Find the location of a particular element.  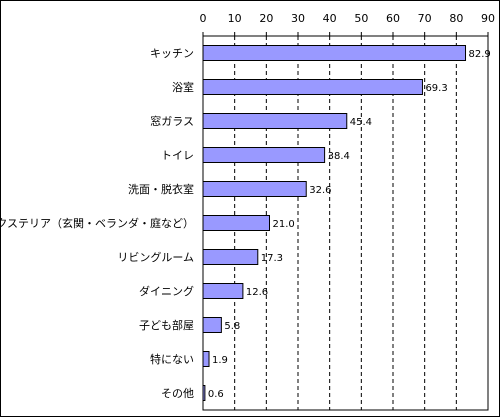

bar-value-label: 82.9 is located at coordinates (480, 54).